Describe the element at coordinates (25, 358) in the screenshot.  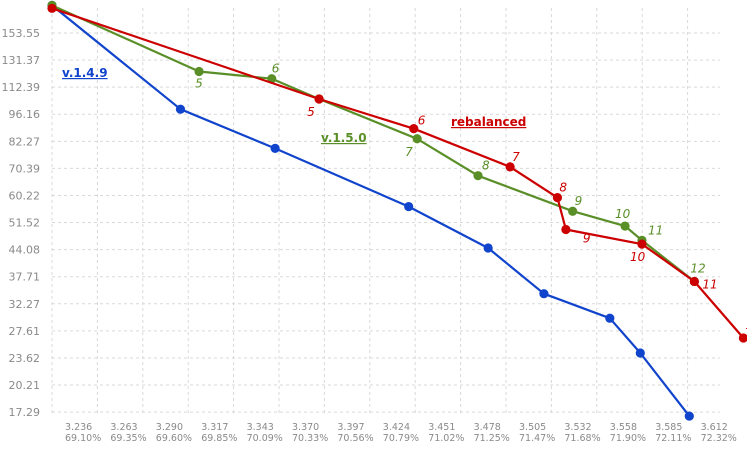
I see `y-tick-label: 23.62` at that location.